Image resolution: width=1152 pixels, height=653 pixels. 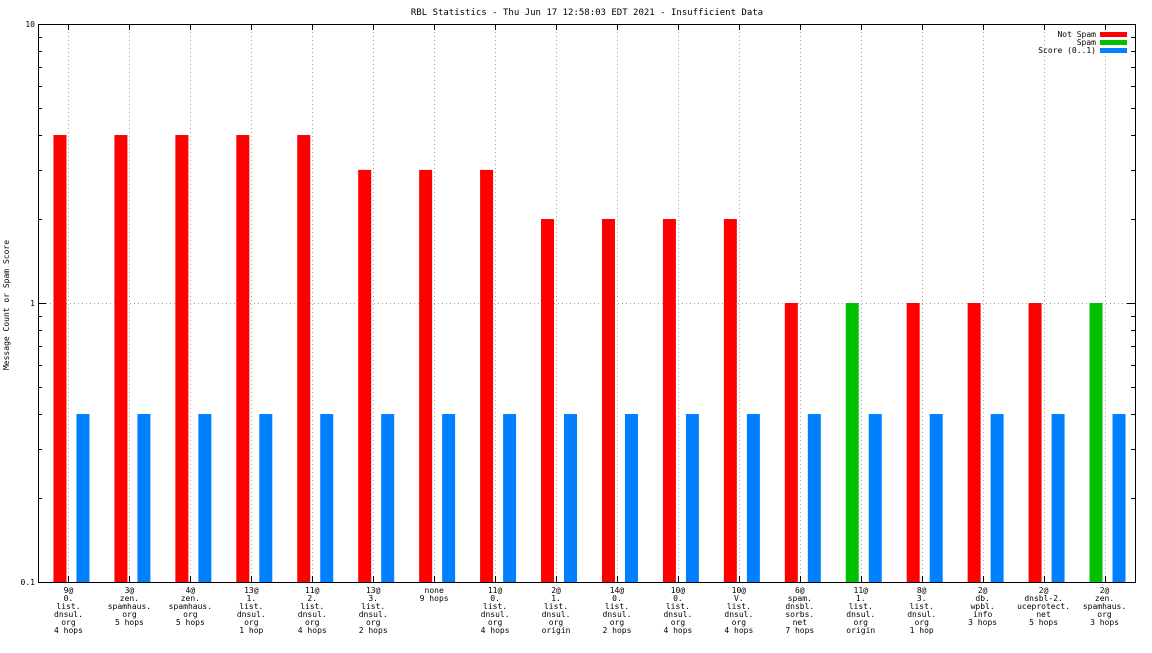 What do you see at coordinates (982, 614) in the screenshot?
I see `x-tick-label-line: info` at bounding box center [982, 614].